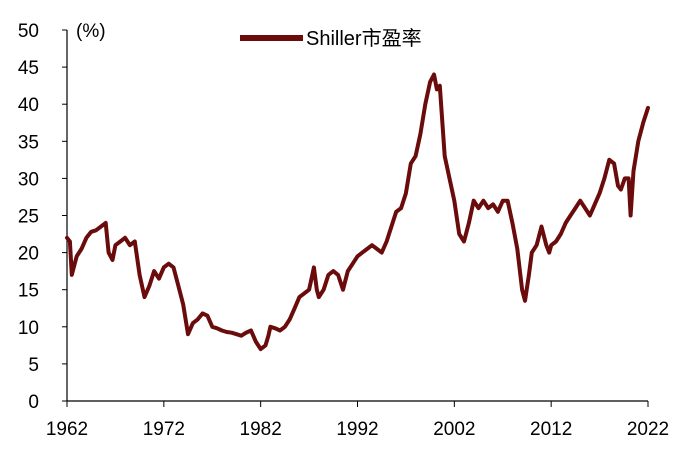 This screenshot has height=449, width=695. Describe the element at coordinates (28, 217) in the screenshot. I see `y-tick-label: 25` at that location.